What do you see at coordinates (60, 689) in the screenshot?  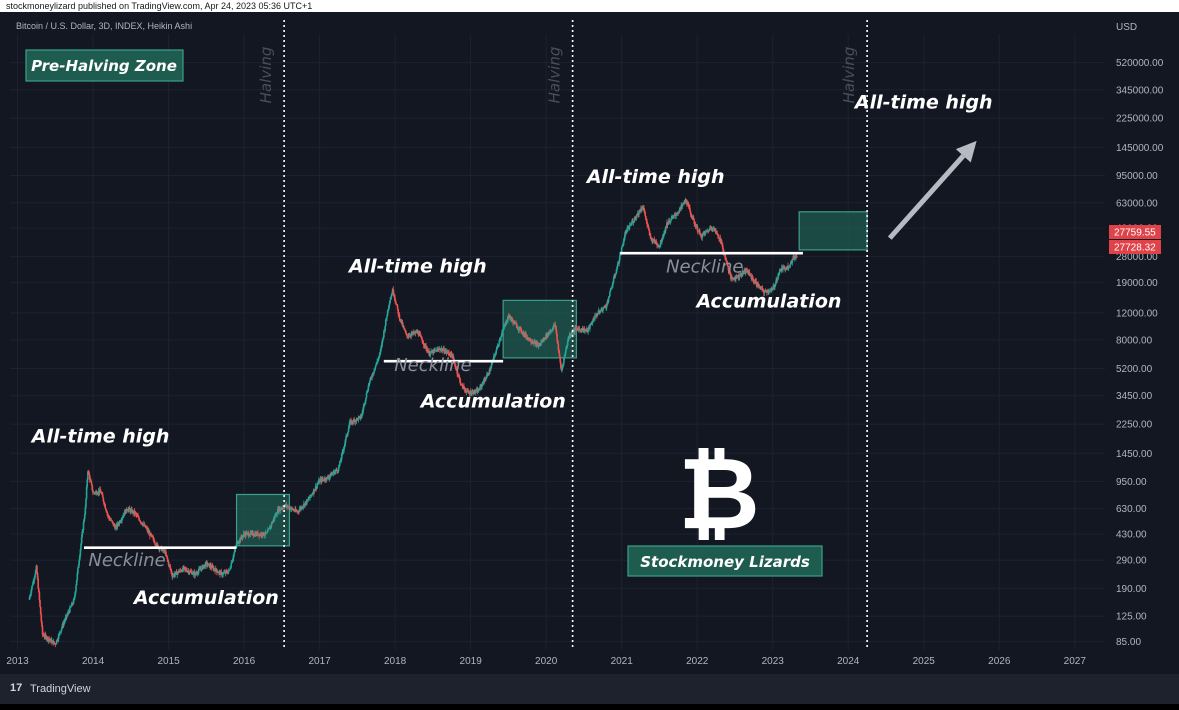 I see `tradingview-brand: TradingView` at bounding box center [60, 689].